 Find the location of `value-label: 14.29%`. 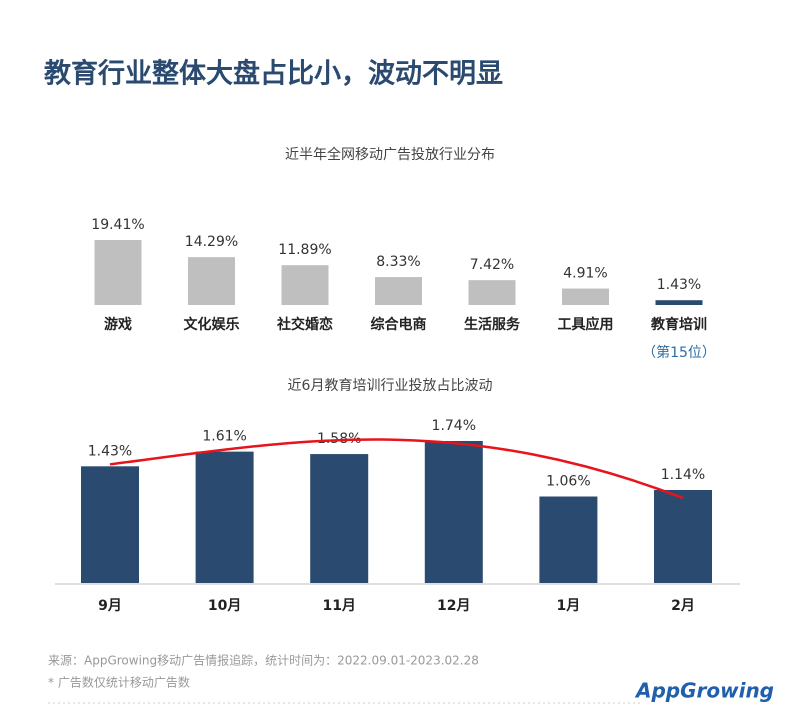

value-label: 14.29% is located at coordinates (211, 242).